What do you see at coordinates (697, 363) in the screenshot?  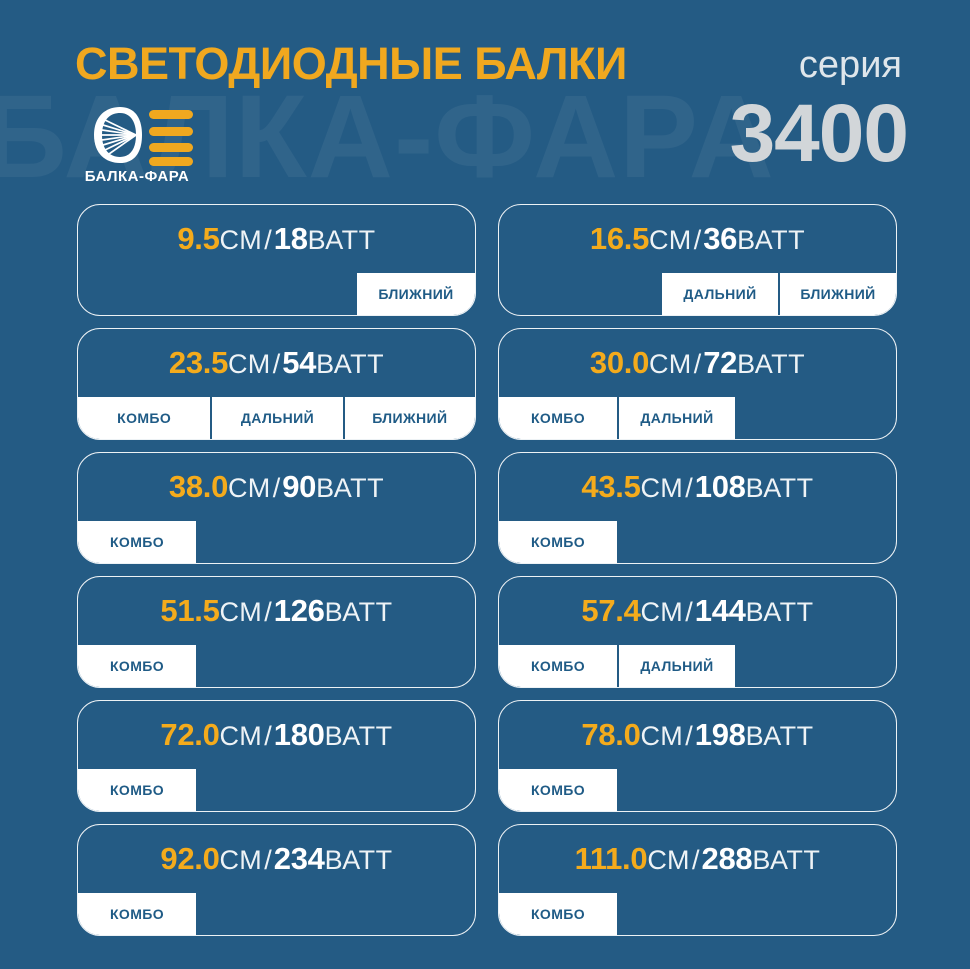 I see `product-spec: 30.0 СМ / 72 ВАТТ` at bounding box center [697, 363].